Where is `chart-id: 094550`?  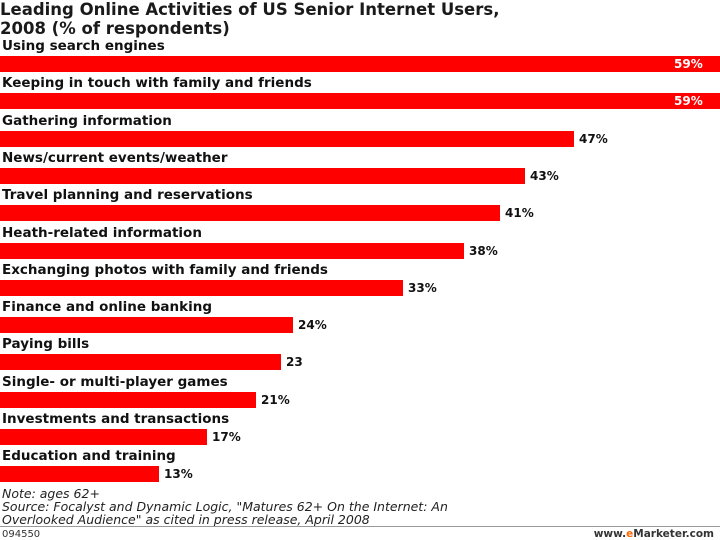
chart-id: 094550 is located at coordinates (21, 534).